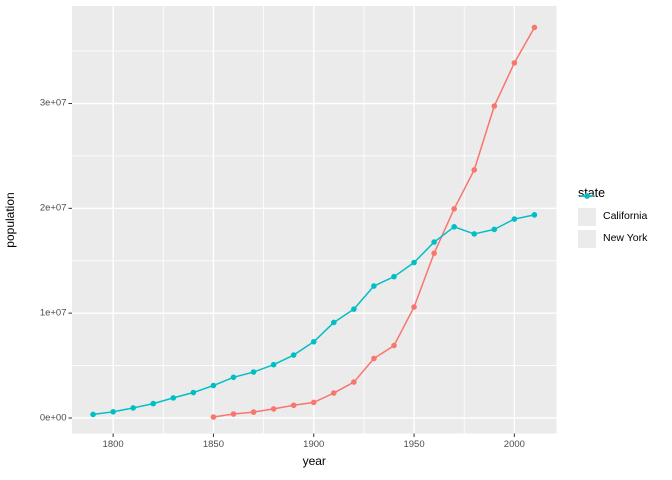 This screenshot has width=672, height=480. I want to click on legend-entries: California New York, so click(613, 220).